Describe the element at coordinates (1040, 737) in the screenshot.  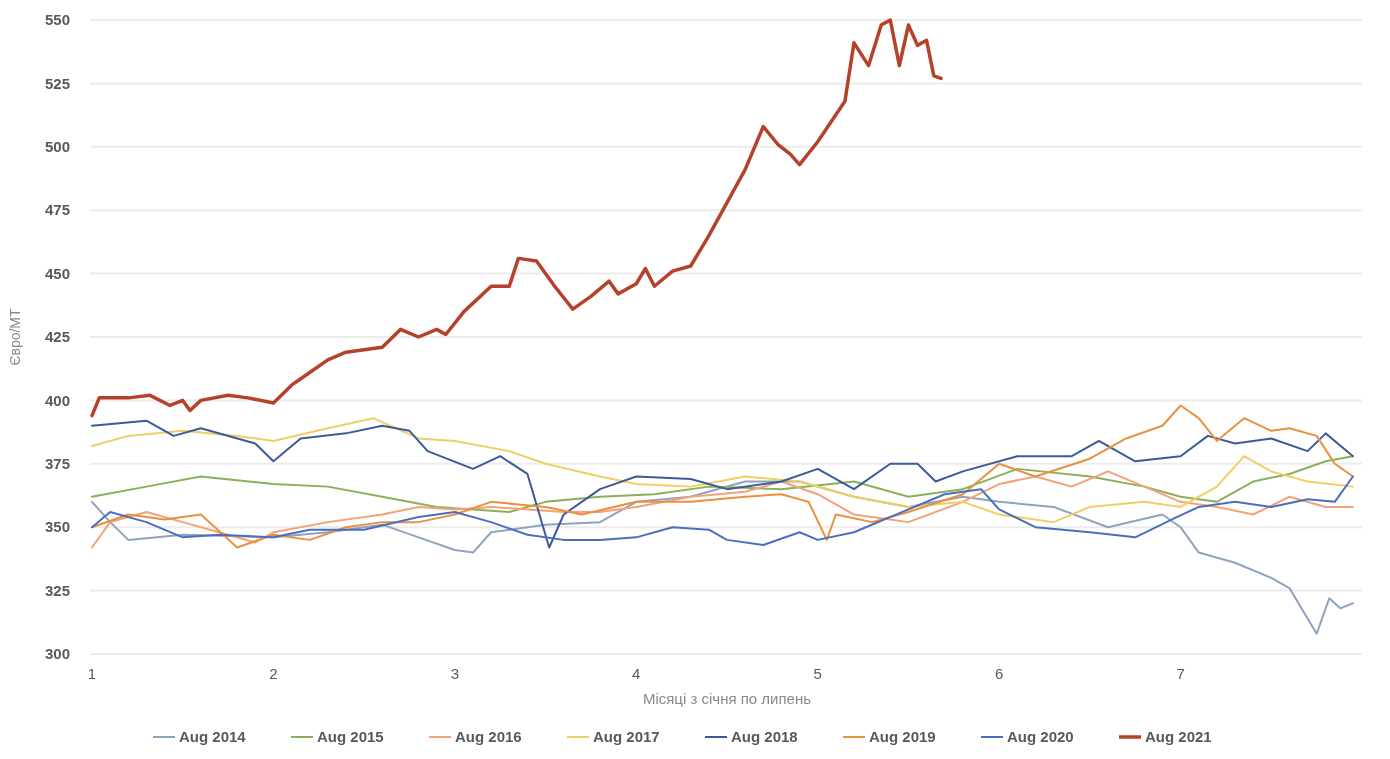
I see `legend-label: Aug 2020` at that location.